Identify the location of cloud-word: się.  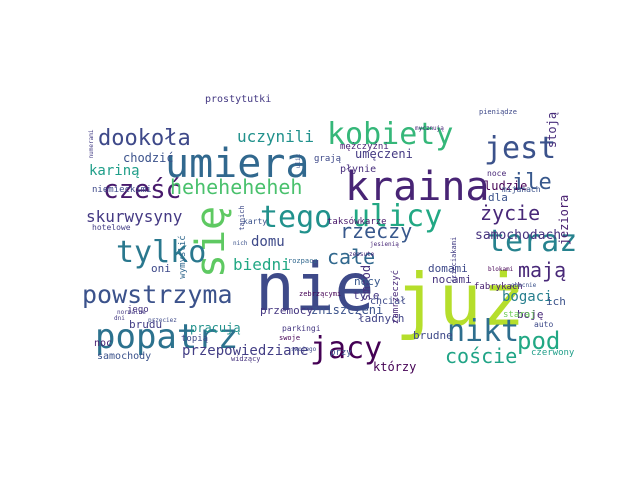
(211, 242).